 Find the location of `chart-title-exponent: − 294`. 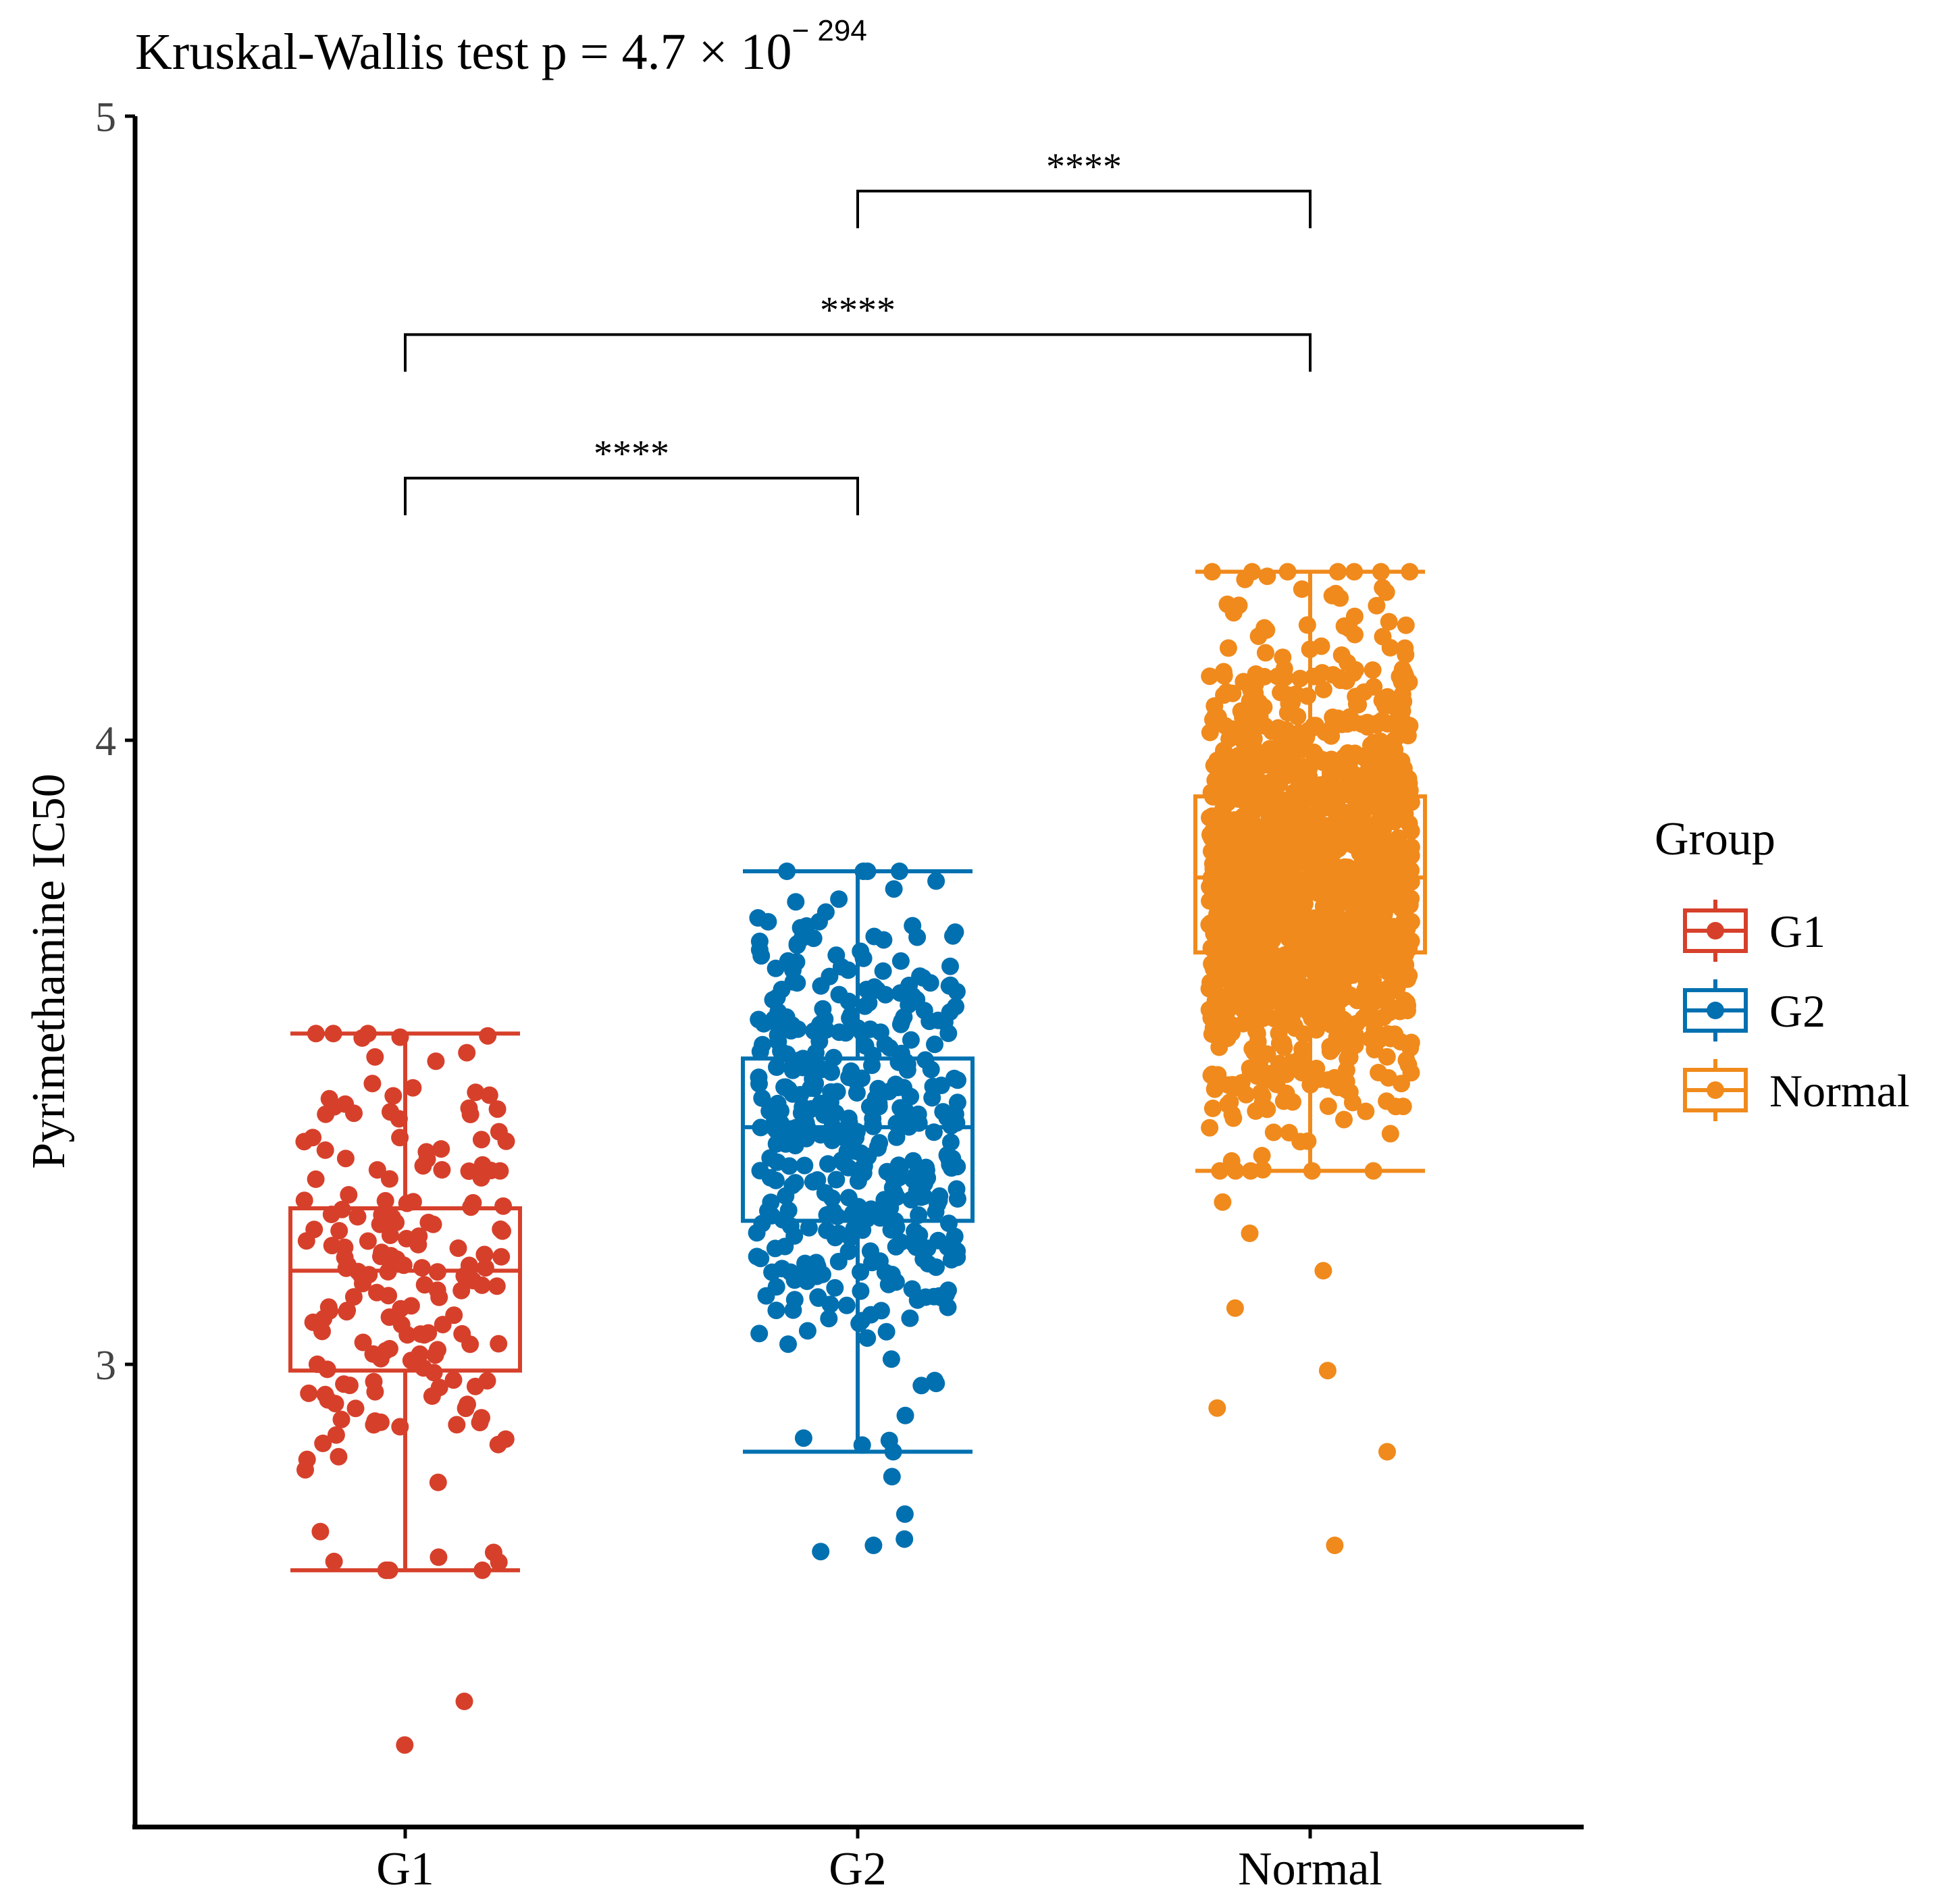

chart-title-exponent: − 294 is located at coordinates (829, 30).